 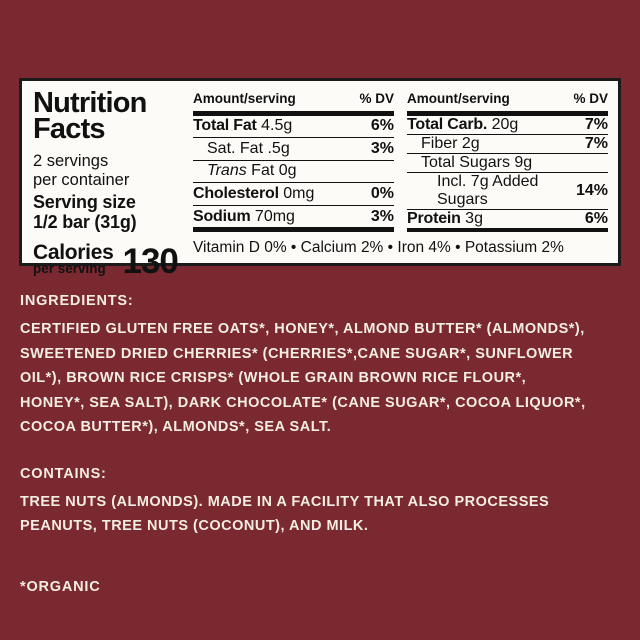 I want to click on calories-label: Calories, so click(x=73, y=252).